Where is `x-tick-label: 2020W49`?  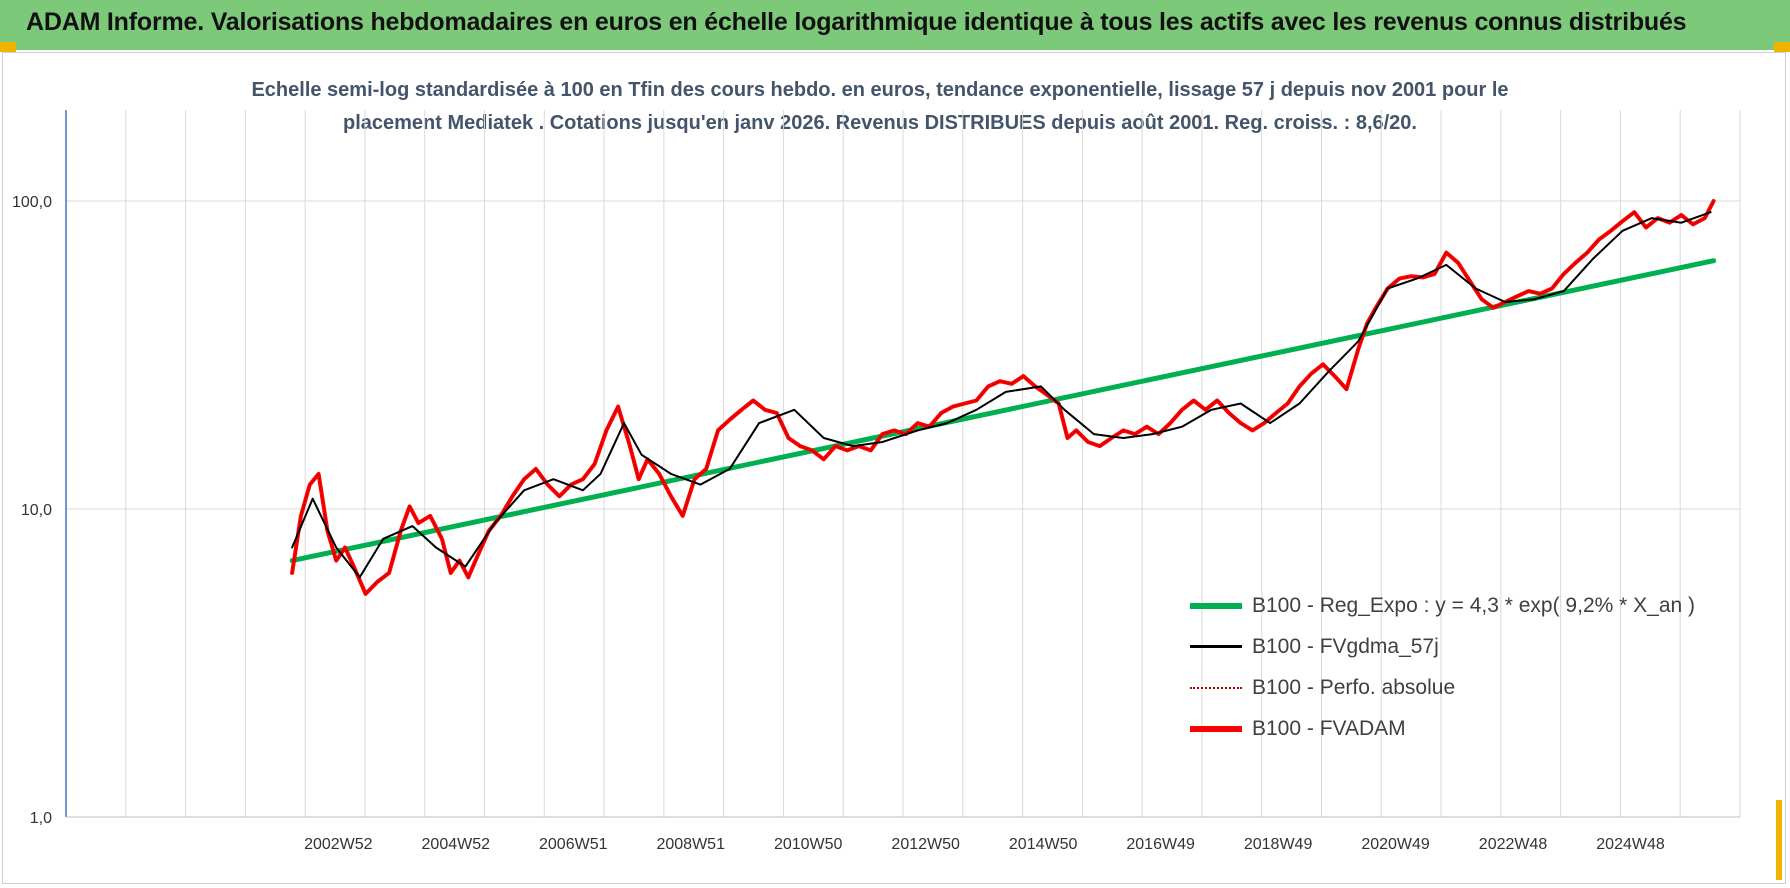 x-tick-label: 2020W49 is located at coordinates (1395, 844).